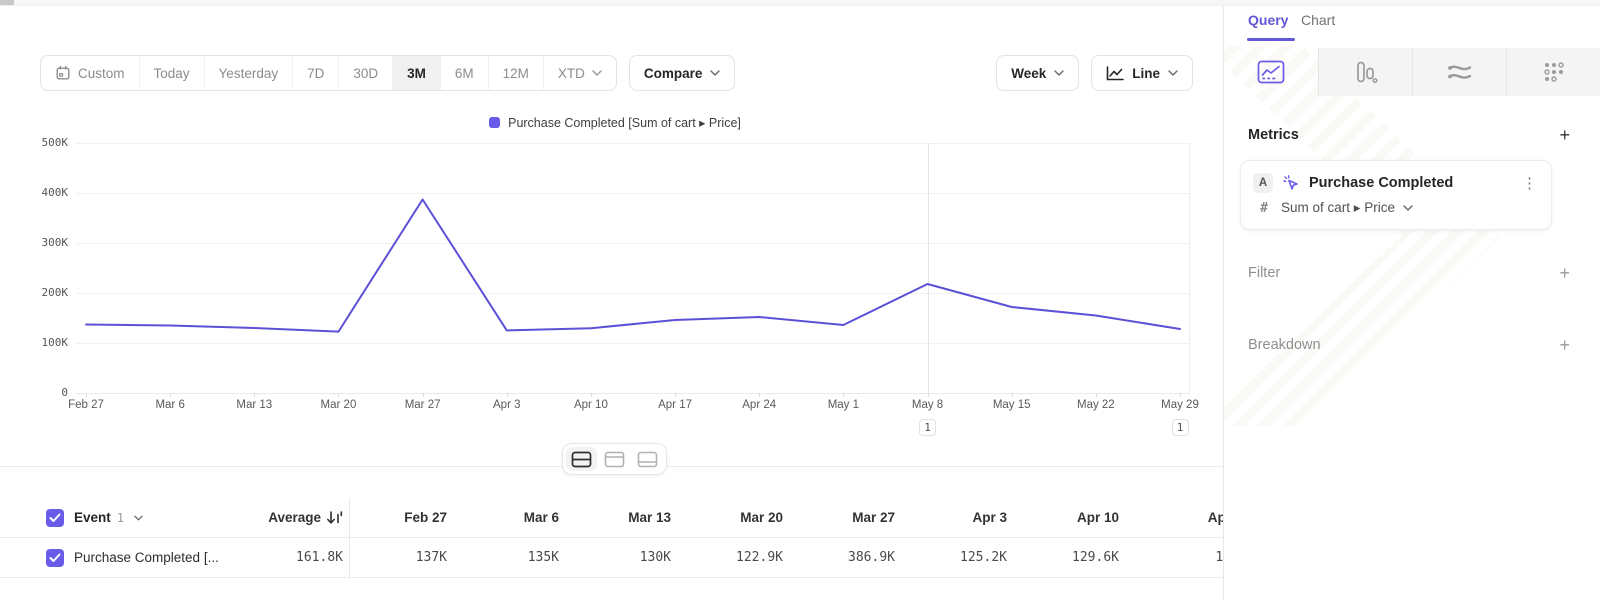 The height and width of the screenshot is (600, 1600). I want to click on cell-value: 386.9K, so click(871, 557).